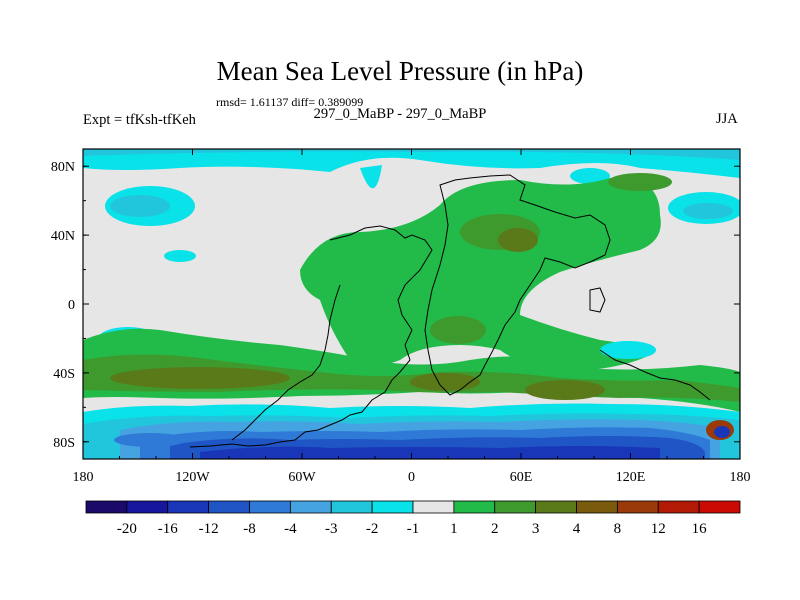 Image resolution: width=800 pixels, height=600 pixels. I want to click on colorbar-label: 12, so click(658, 529).